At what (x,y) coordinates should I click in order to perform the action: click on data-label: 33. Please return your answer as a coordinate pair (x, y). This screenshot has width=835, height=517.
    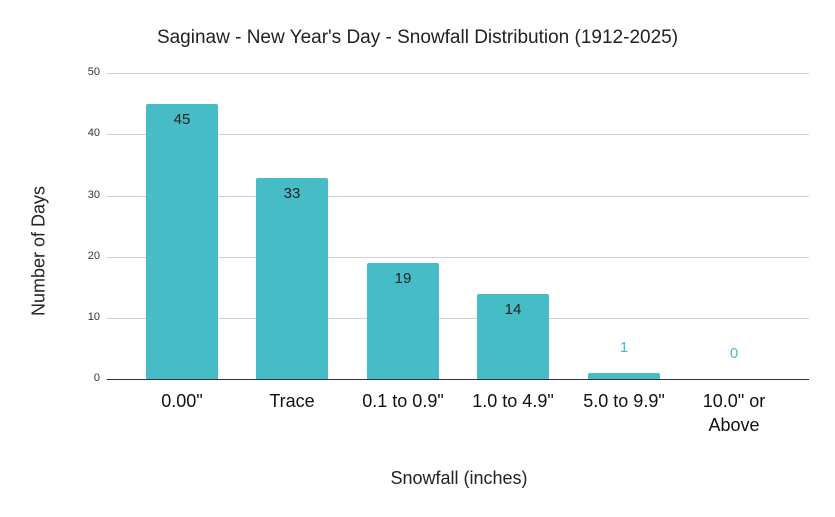
    Looking at the image, I should click on (292, 193).